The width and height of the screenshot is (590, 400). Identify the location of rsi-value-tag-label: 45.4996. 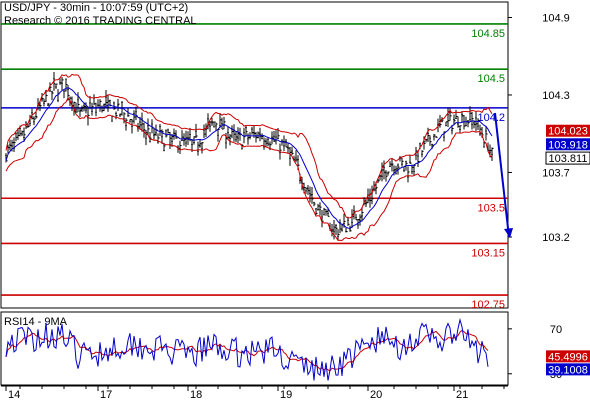
(568, 357).